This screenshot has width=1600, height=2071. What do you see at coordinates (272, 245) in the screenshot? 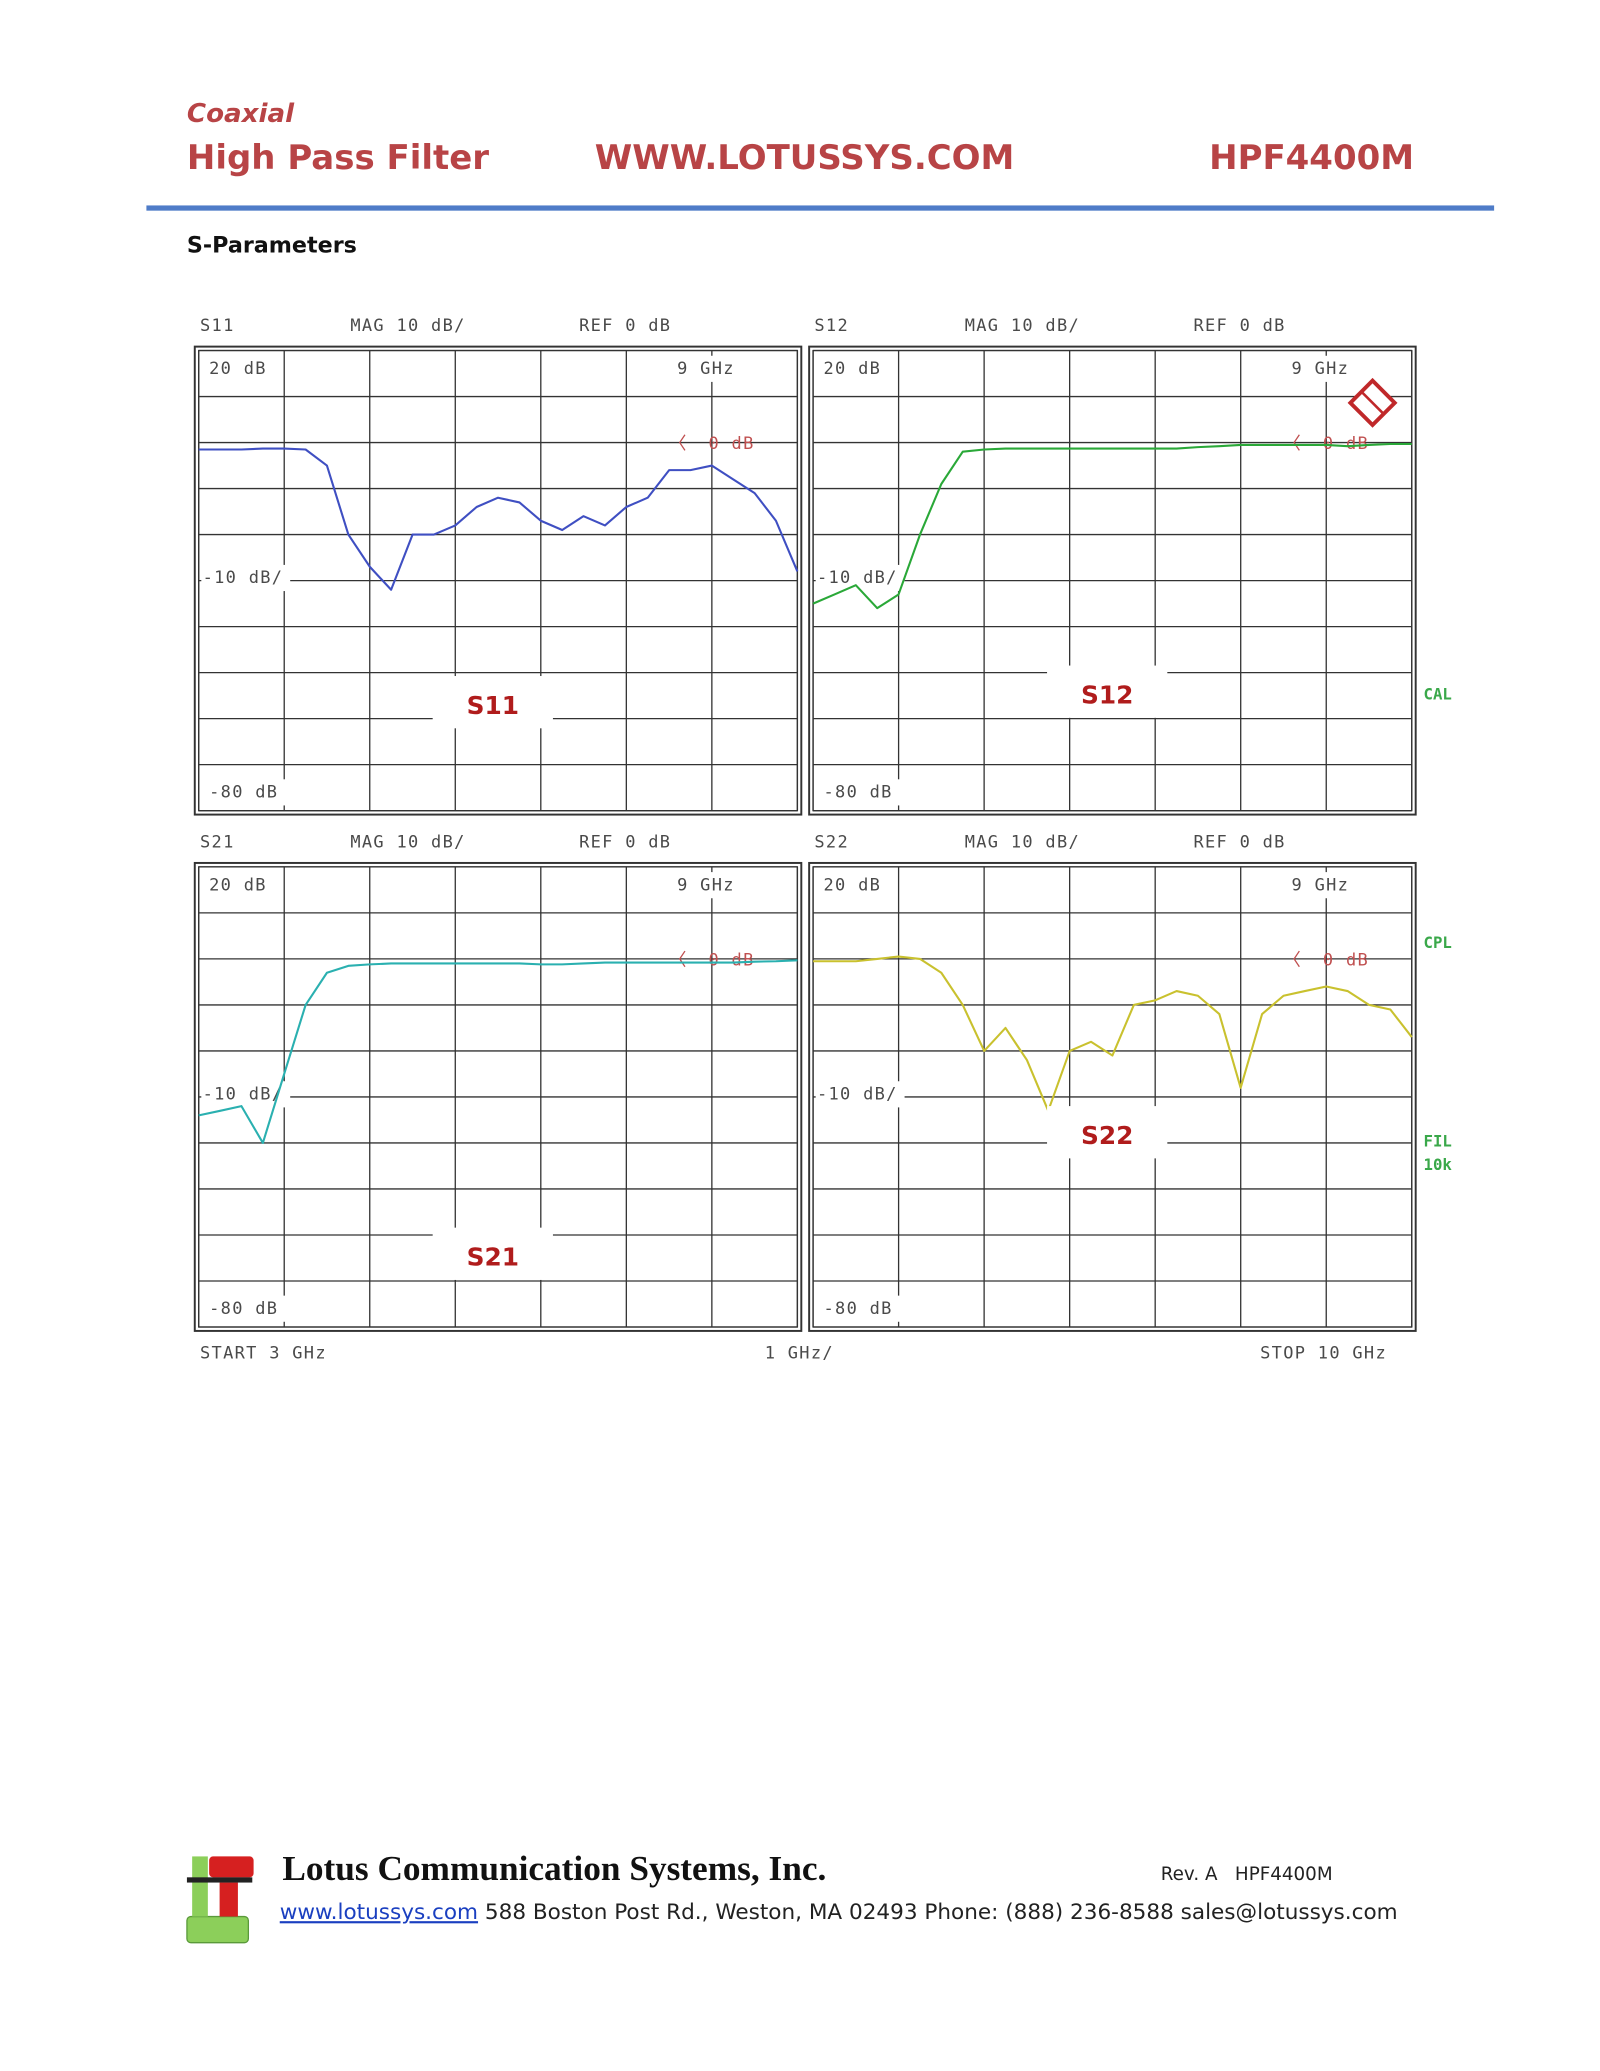
I see `section-title: S-Parameters` at bounding box center [272, 245].